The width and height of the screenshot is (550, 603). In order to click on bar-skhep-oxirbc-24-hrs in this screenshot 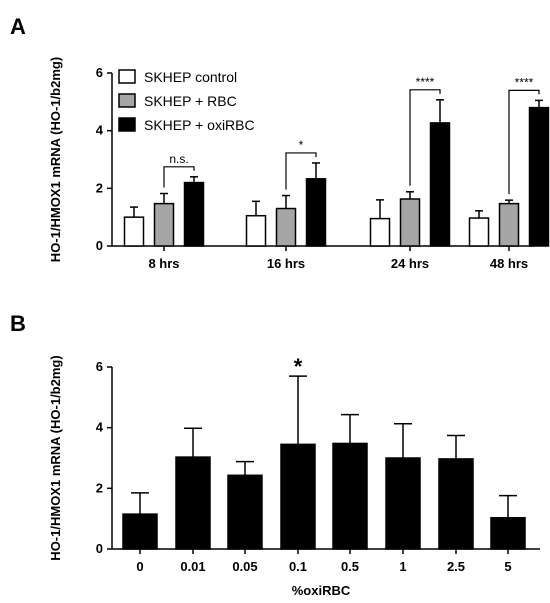, I will do `click(440, 184)`.